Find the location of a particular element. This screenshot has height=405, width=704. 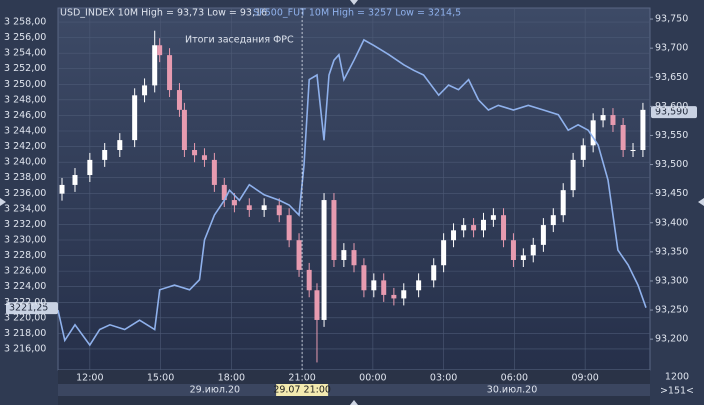

y-tick-label: 3 240,00 is located at coordinates (25, 162).